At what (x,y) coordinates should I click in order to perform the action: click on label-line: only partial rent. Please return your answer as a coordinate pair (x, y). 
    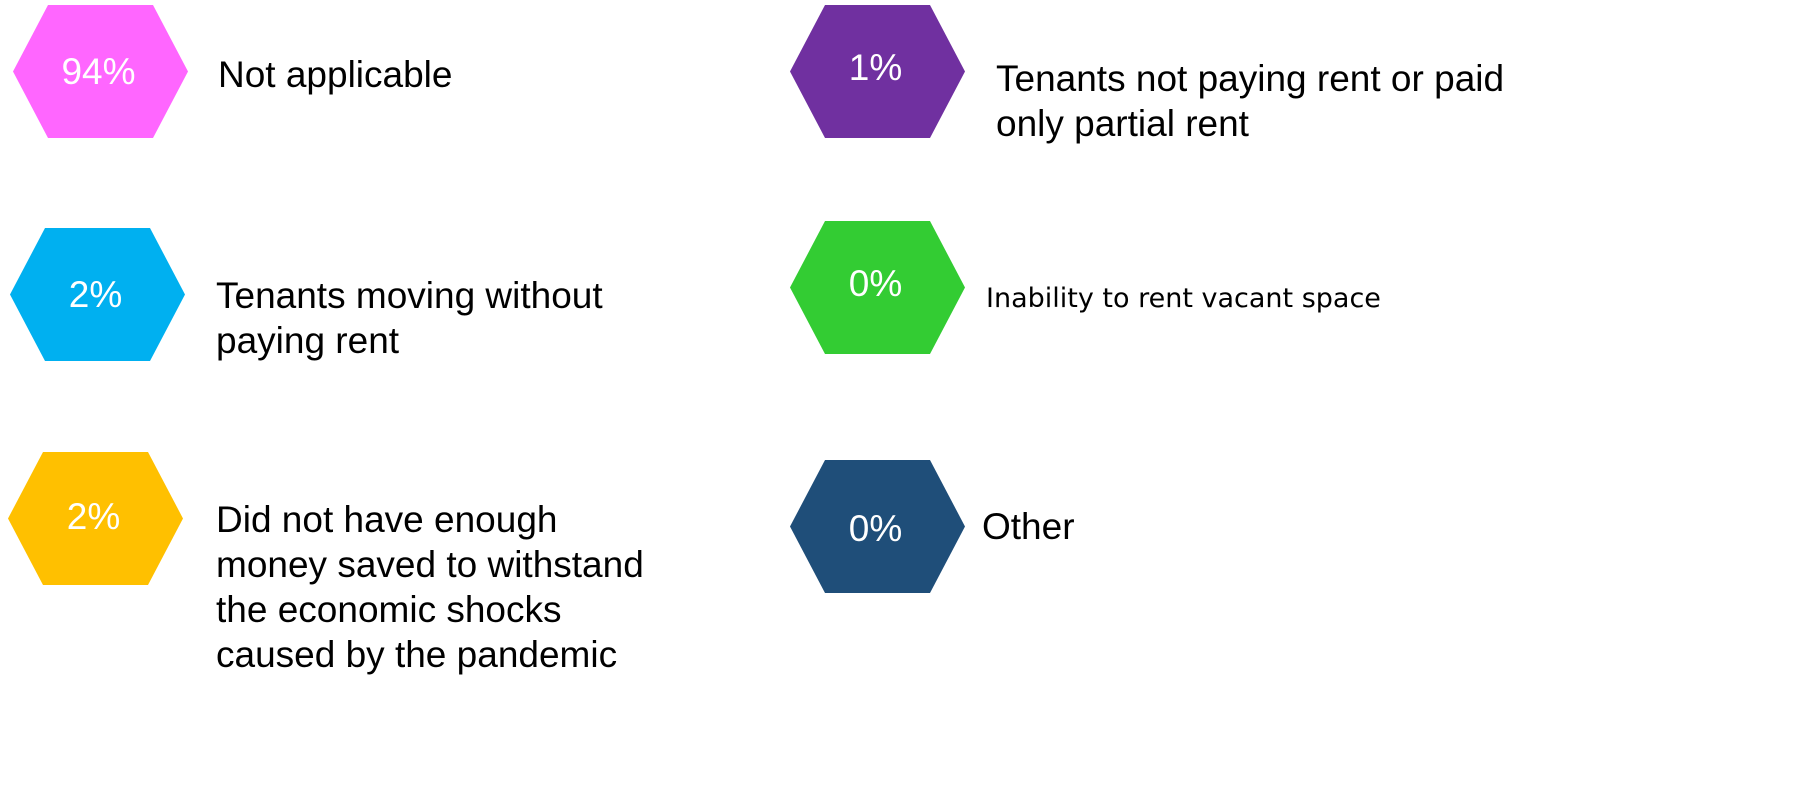
    Looking at the image, I should click on (1122, 123).